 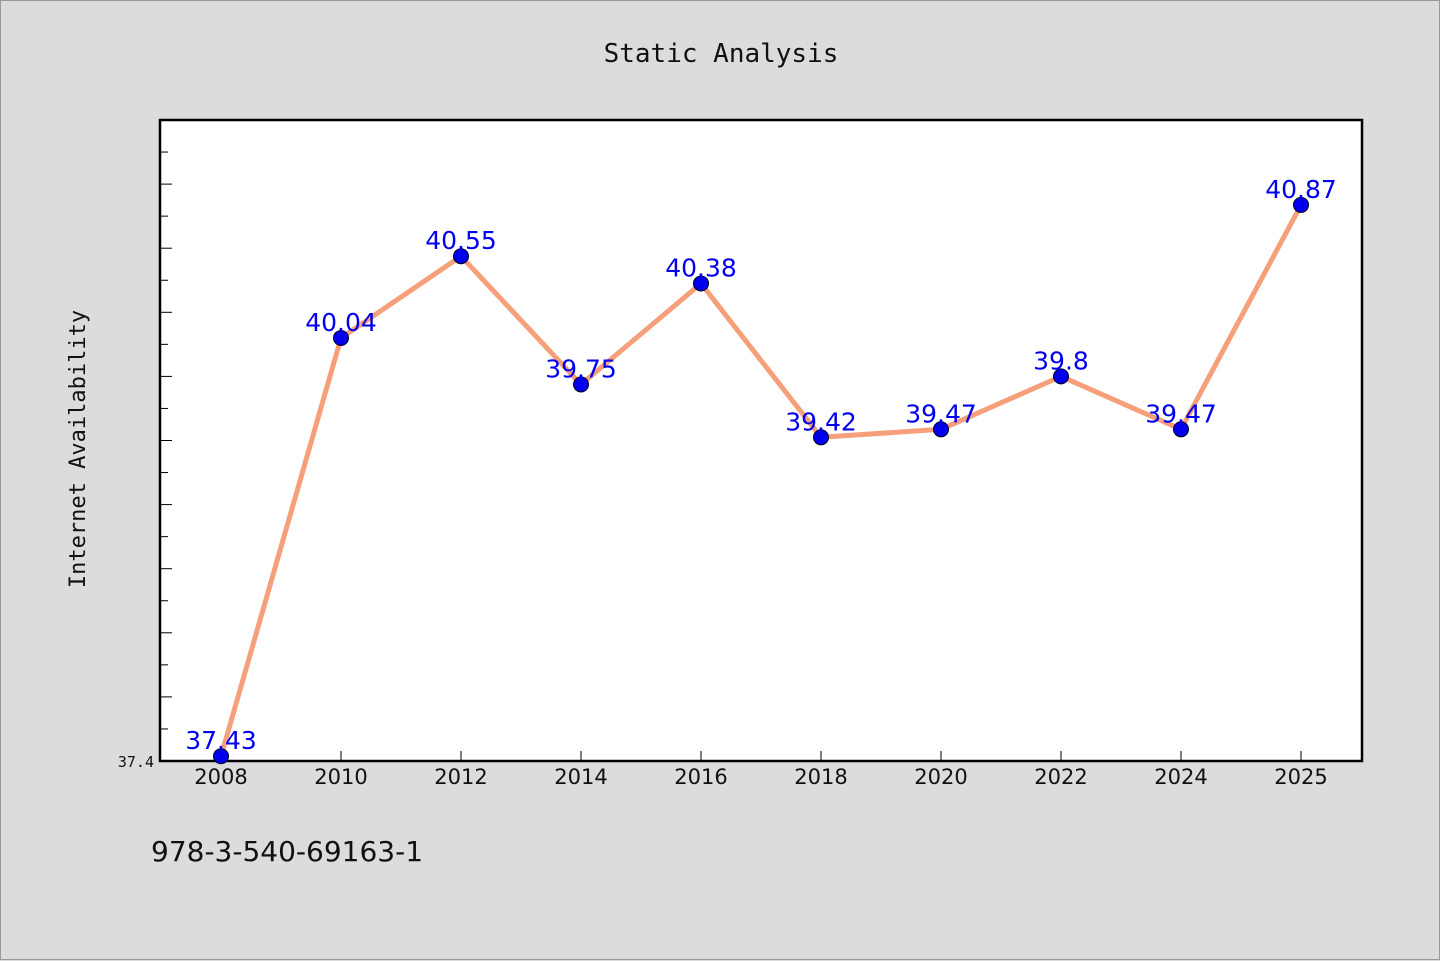 I want to click on x-tick-label: 2016, so click(x=700, y=777).